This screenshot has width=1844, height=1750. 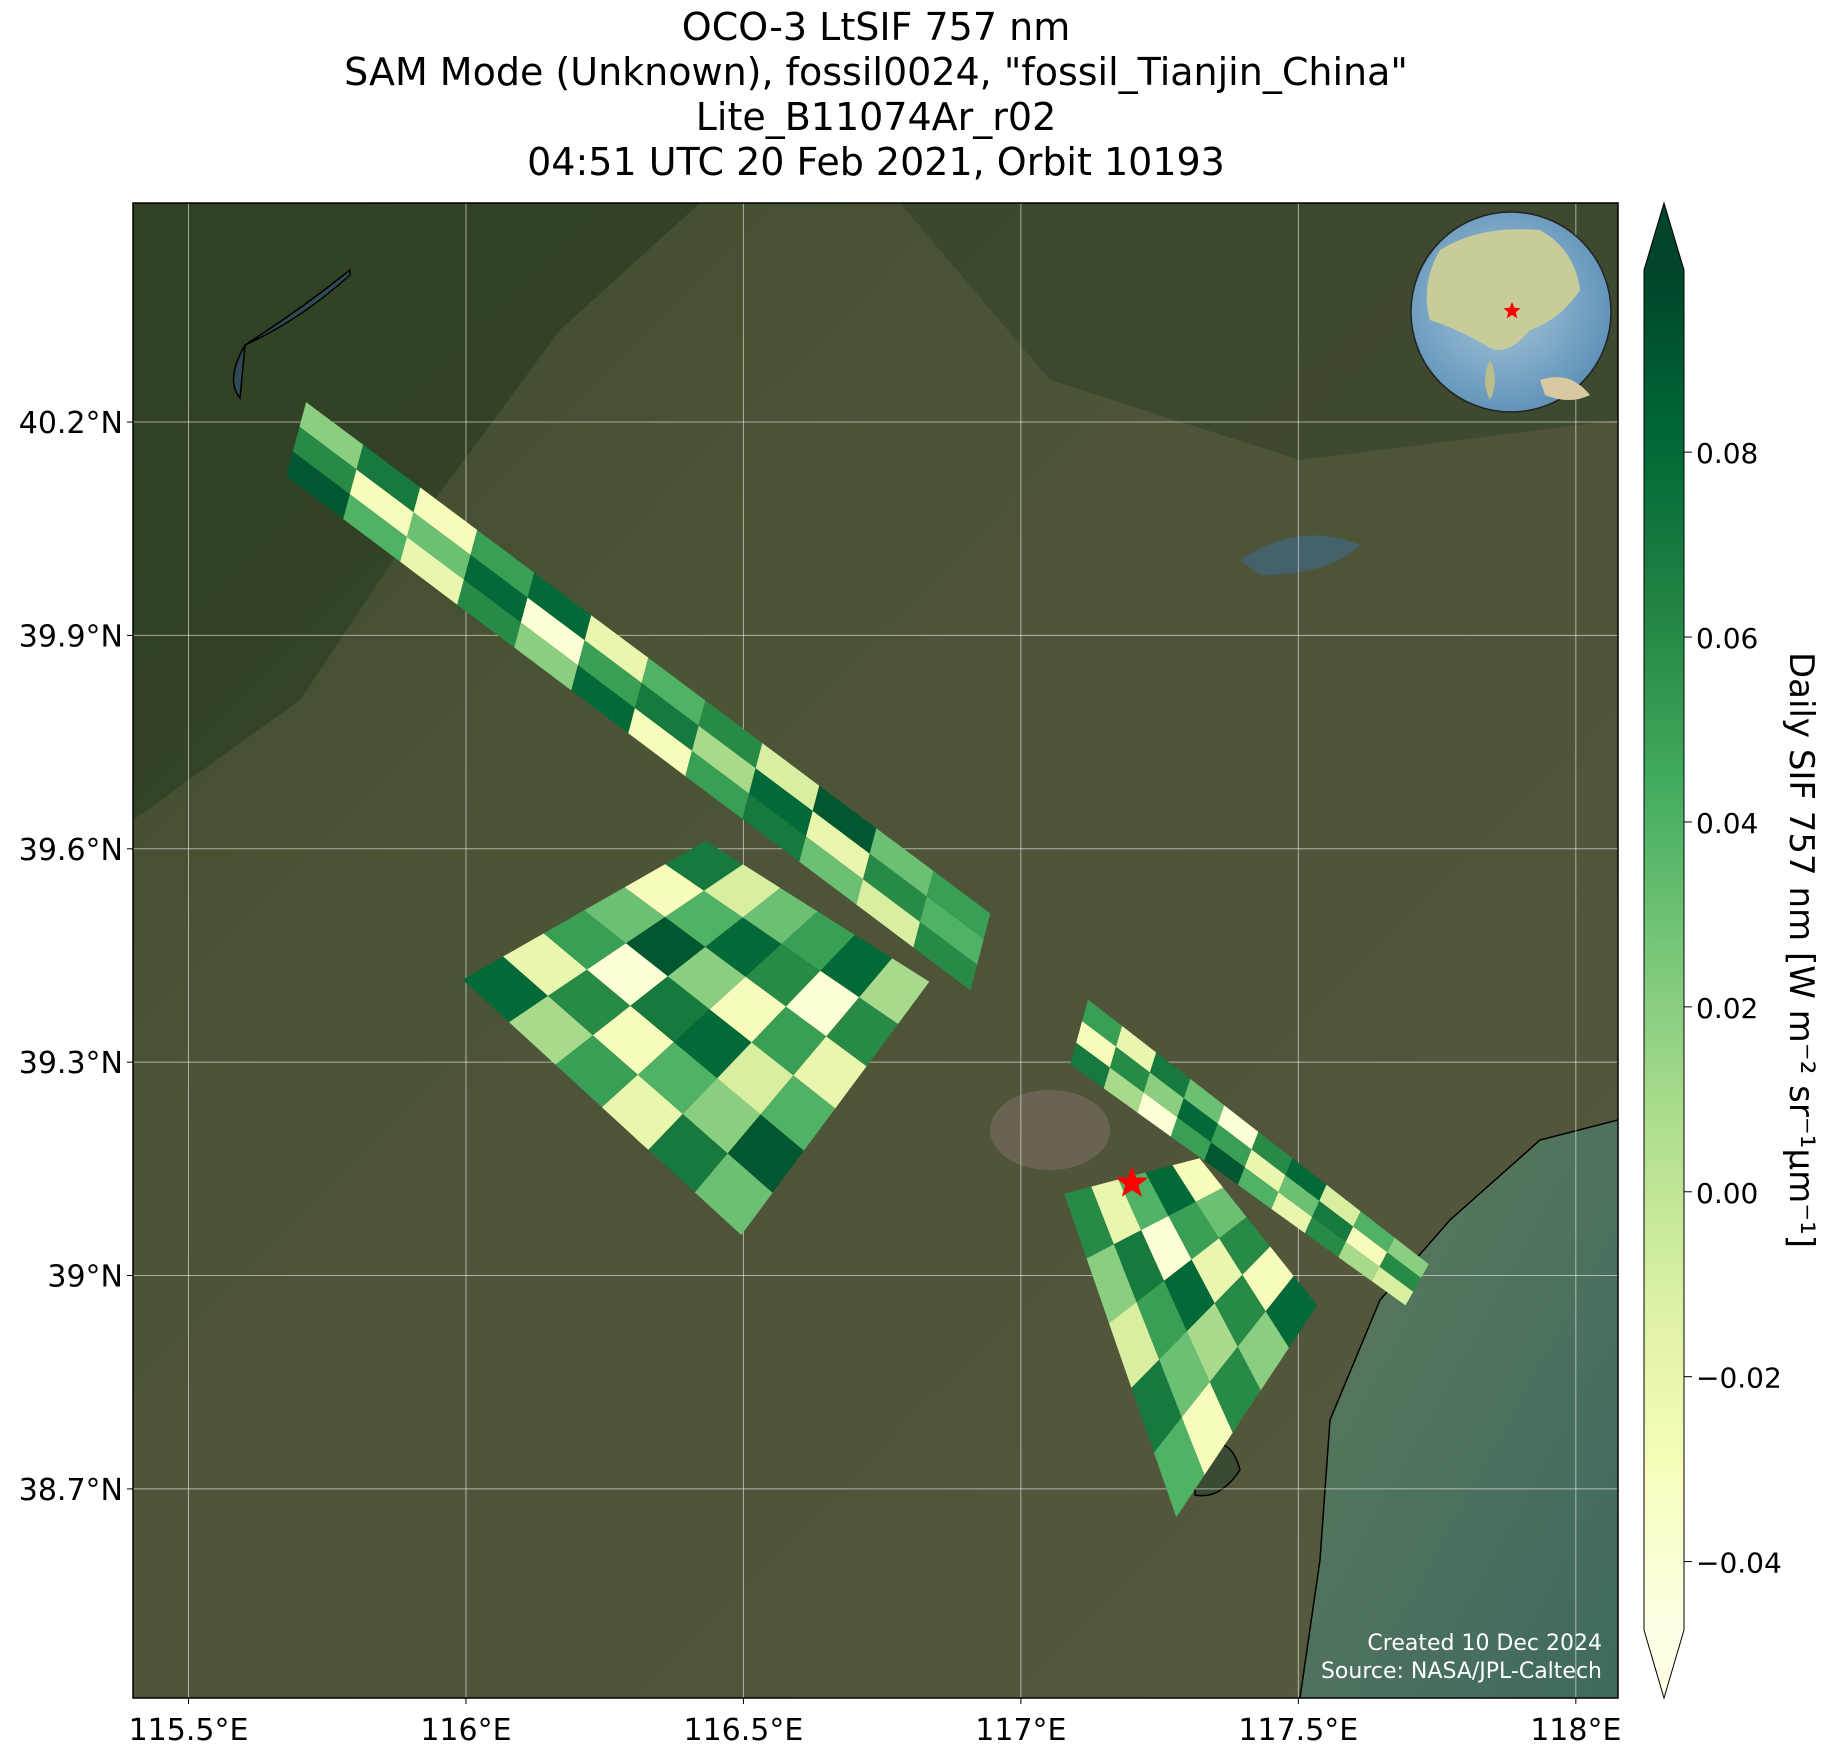 What do you see at coordinates (1484, 1643) in the screenshot?
I see `annotation: Created 10 Dec 2024` at bounding box center [1484, 1643].